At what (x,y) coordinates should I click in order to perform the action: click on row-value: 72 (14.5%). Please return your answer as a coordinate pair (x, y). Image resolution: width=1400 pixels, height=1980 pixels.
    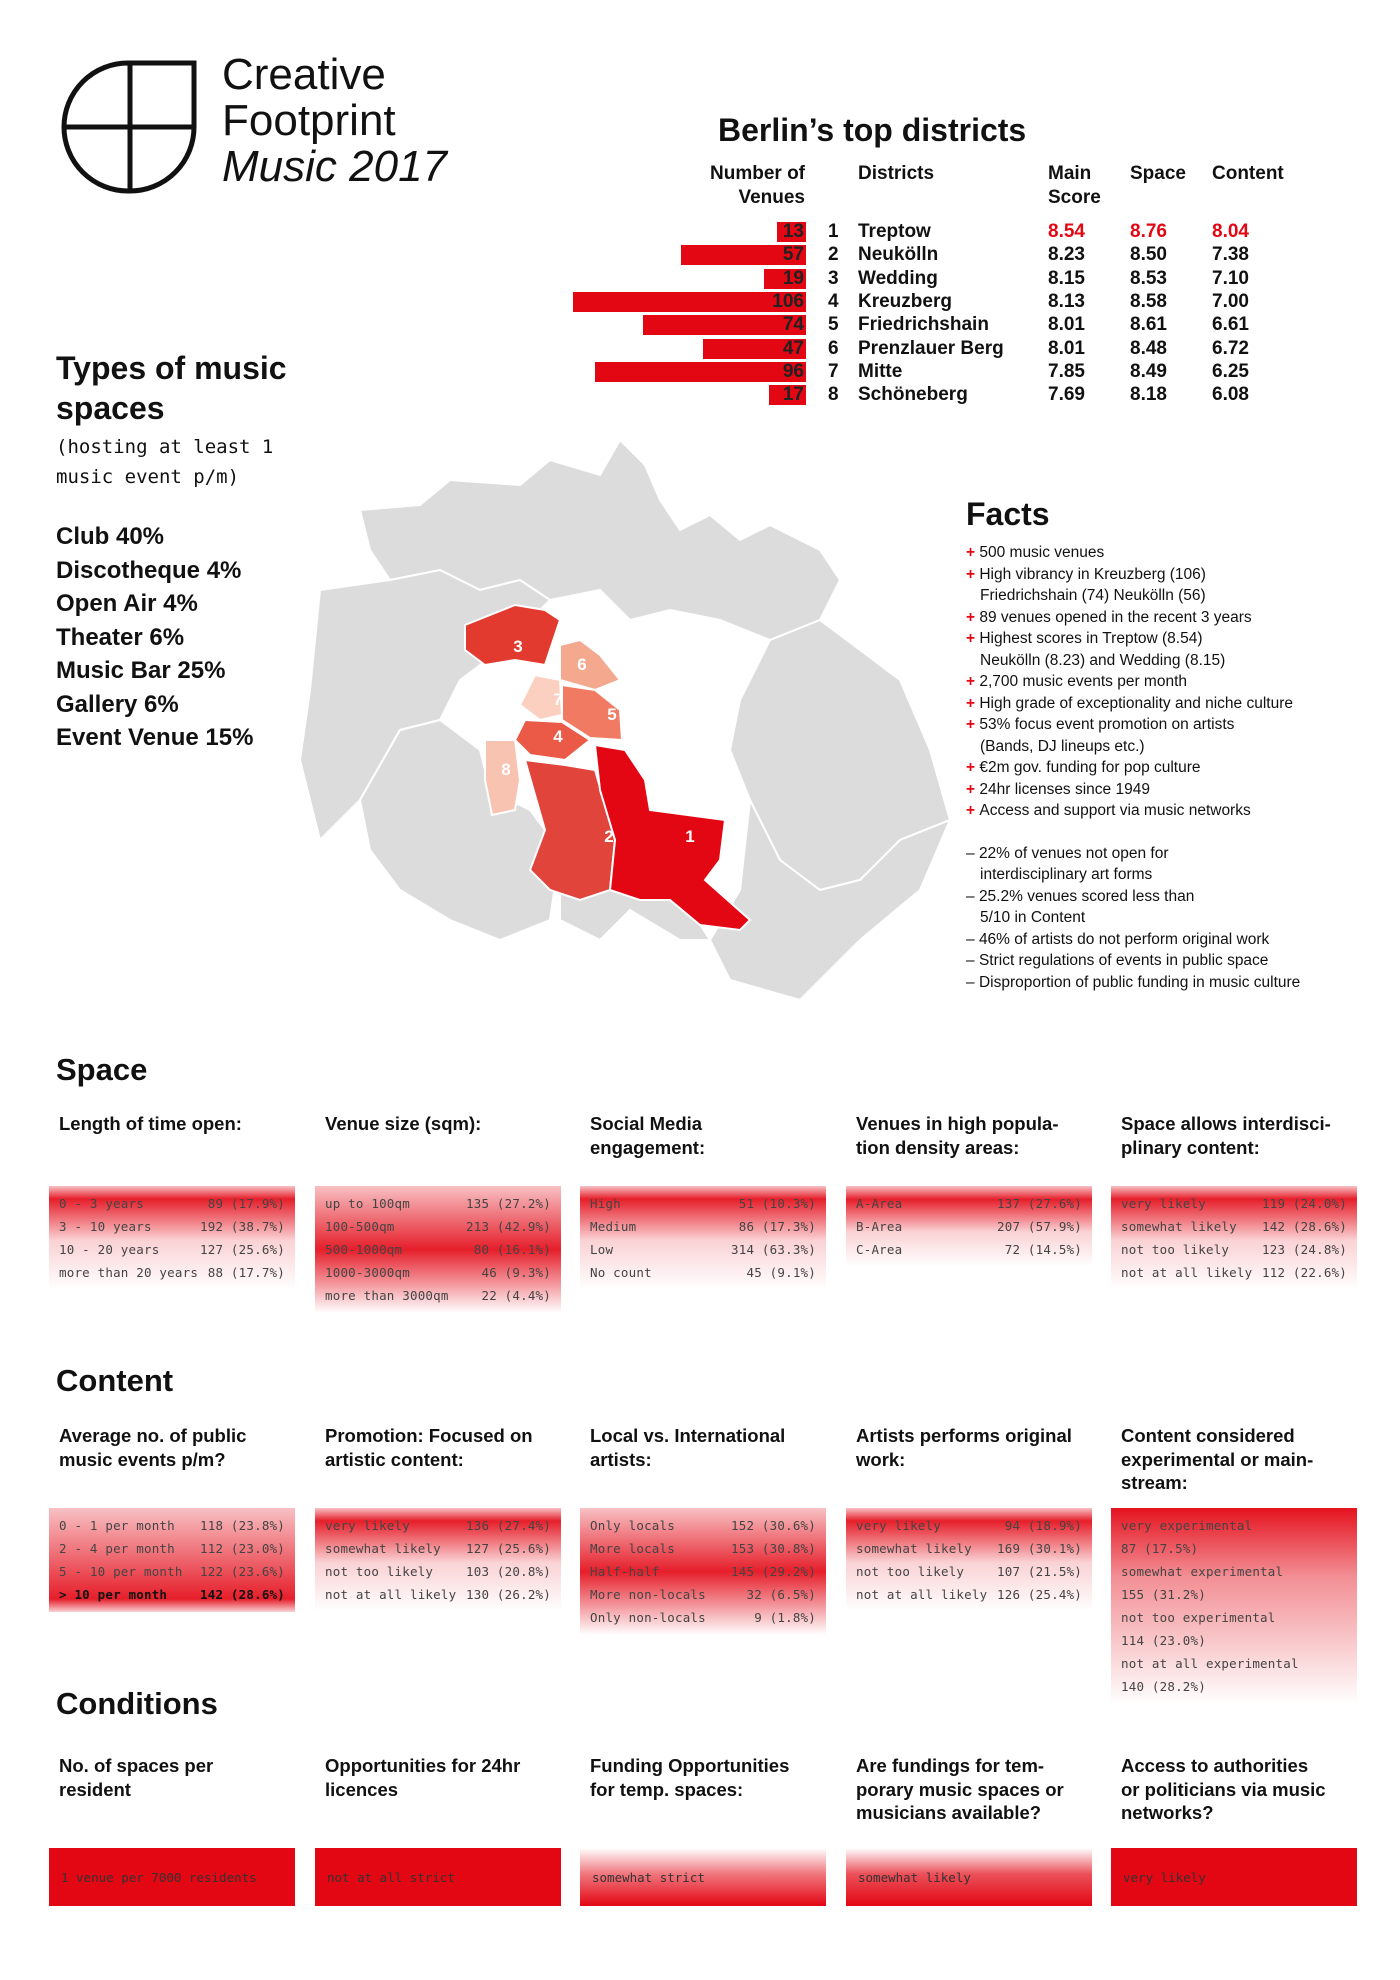
    Looking at the image, I should click on (1043, 1249).